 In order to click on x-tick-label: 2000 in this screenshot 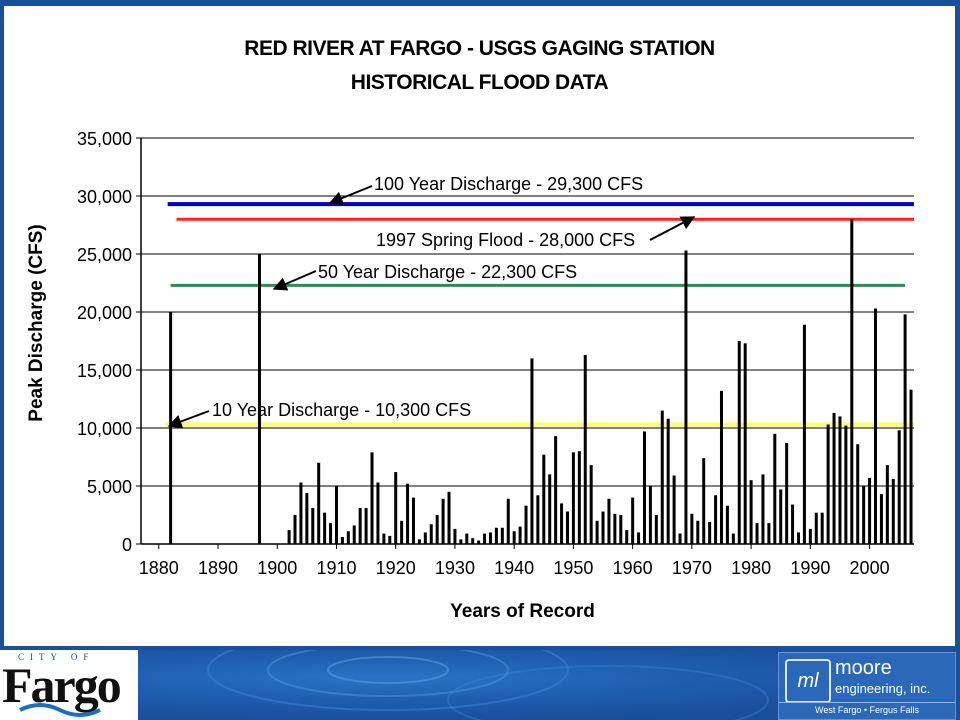, I will do `click(870, 568)`.